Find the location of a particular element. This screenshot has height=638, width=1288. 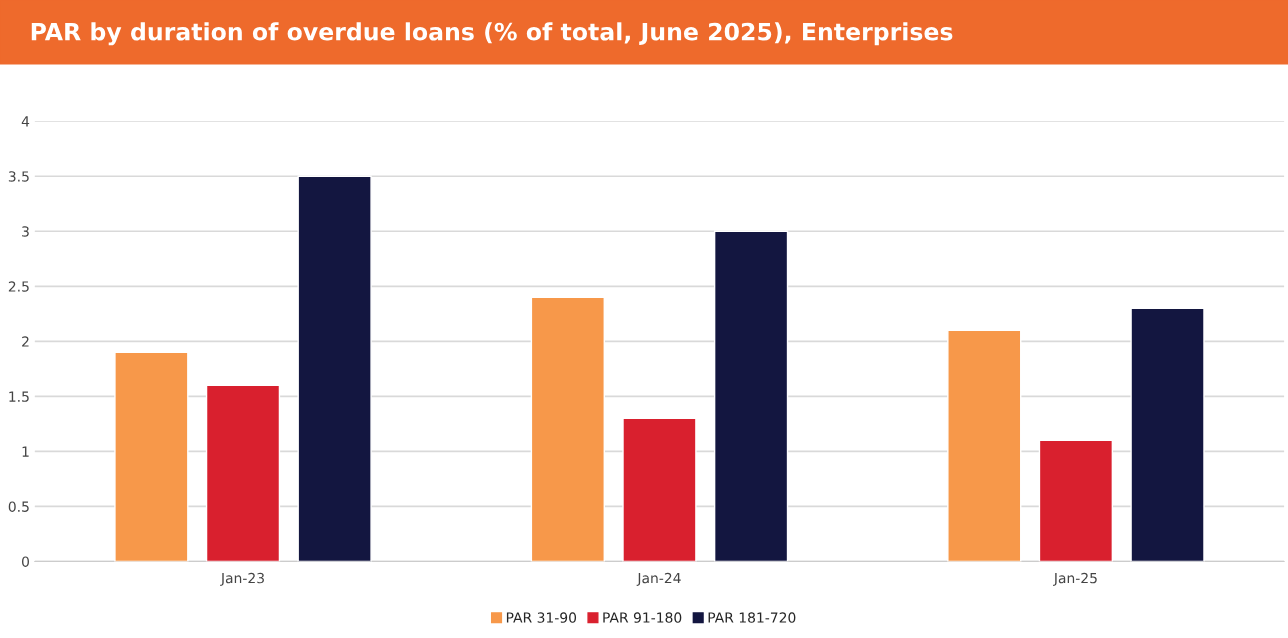

y-tick-label: 2.5 is located at coordinates (18, 286).